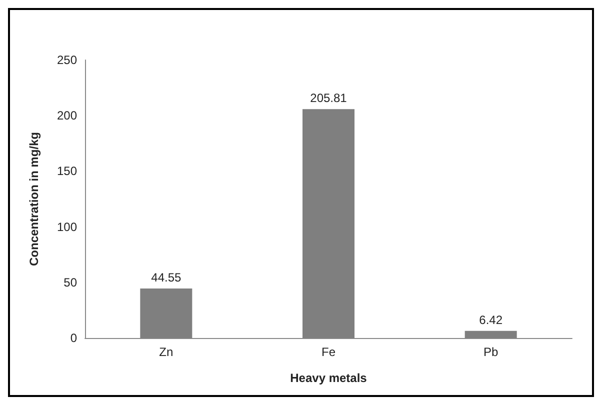  What do you see at coordinates (74, 338) in the screenshot?
I see `y-tick-label: 0` at bounding box center [74, 338].